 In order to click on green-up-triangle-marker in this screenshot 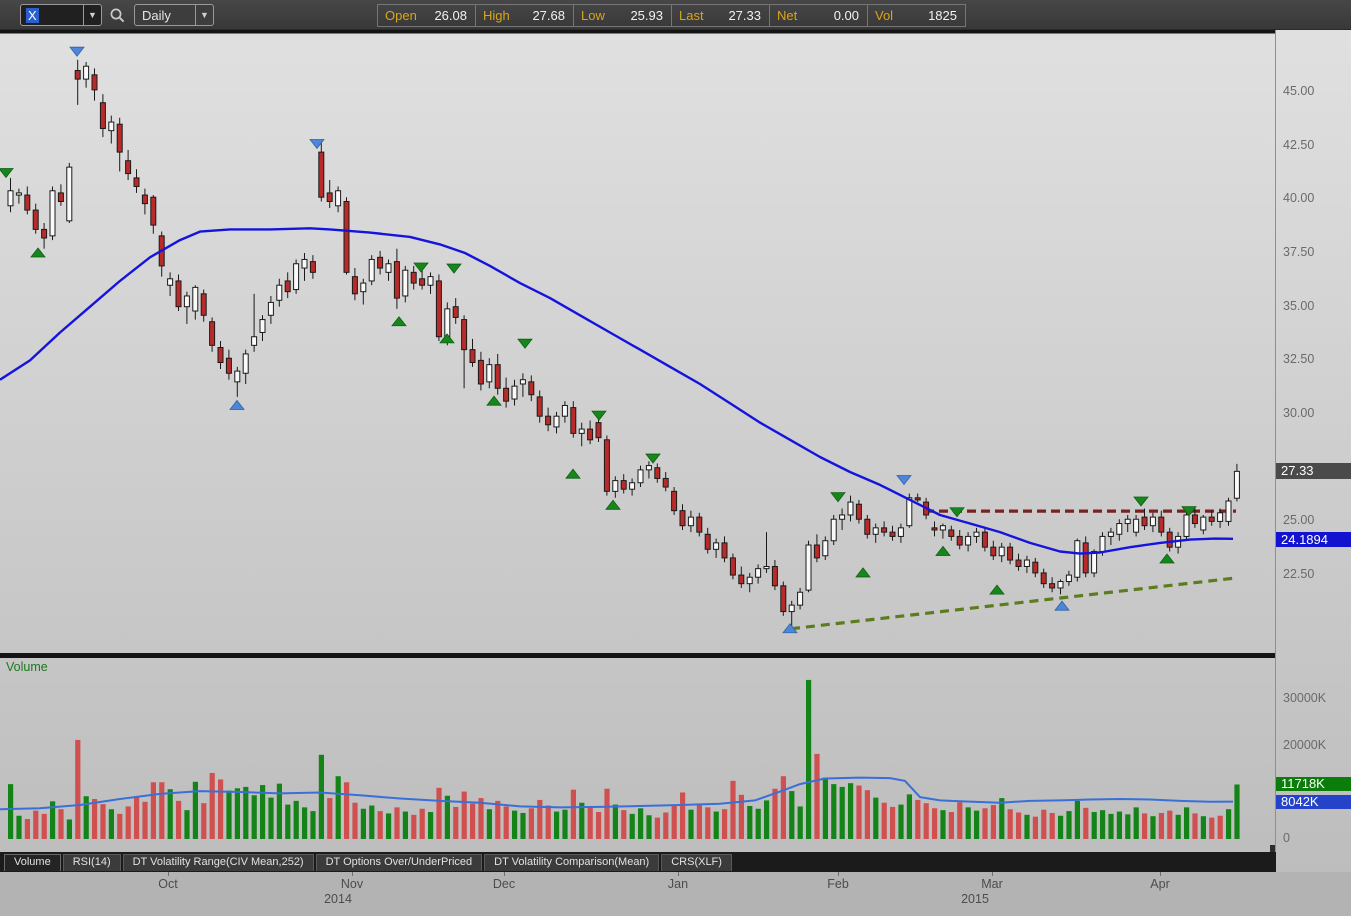, I will do `click(943, 550)`.